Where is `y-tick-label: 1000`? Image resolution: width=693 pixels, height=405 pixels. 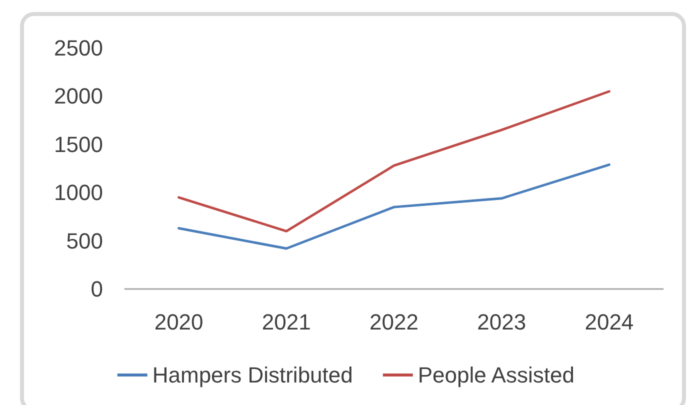 y-tick-label: 1000 is located at coordinates (78, 193).